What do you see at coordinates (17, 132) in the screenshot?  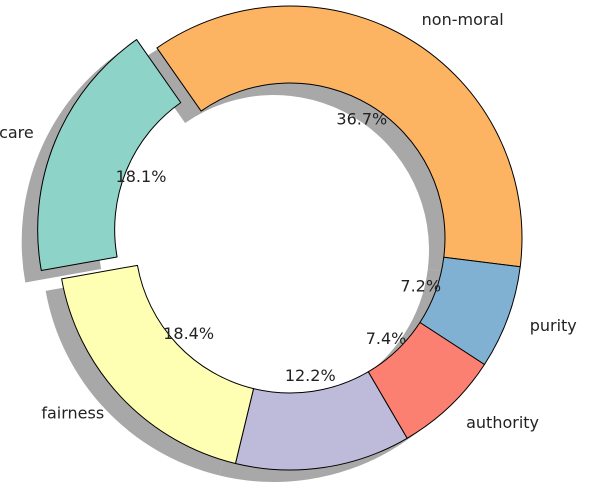 I see `slice-label-care: care` at bounding box center [17, 132].